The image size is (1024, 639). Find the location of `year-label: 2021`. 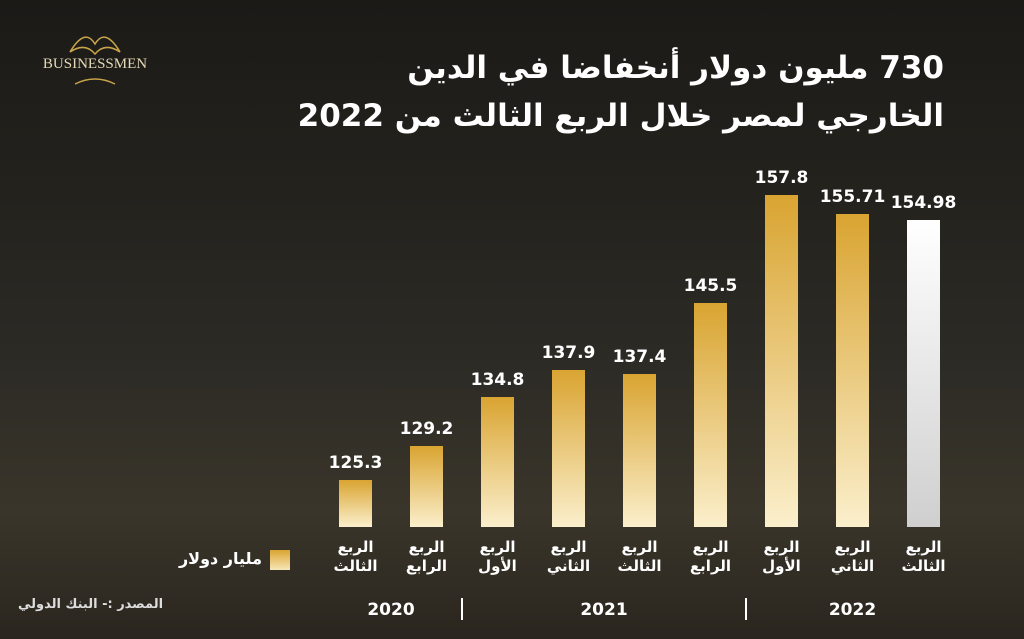

year-label: 2021 is located at coordinates (604, 610).